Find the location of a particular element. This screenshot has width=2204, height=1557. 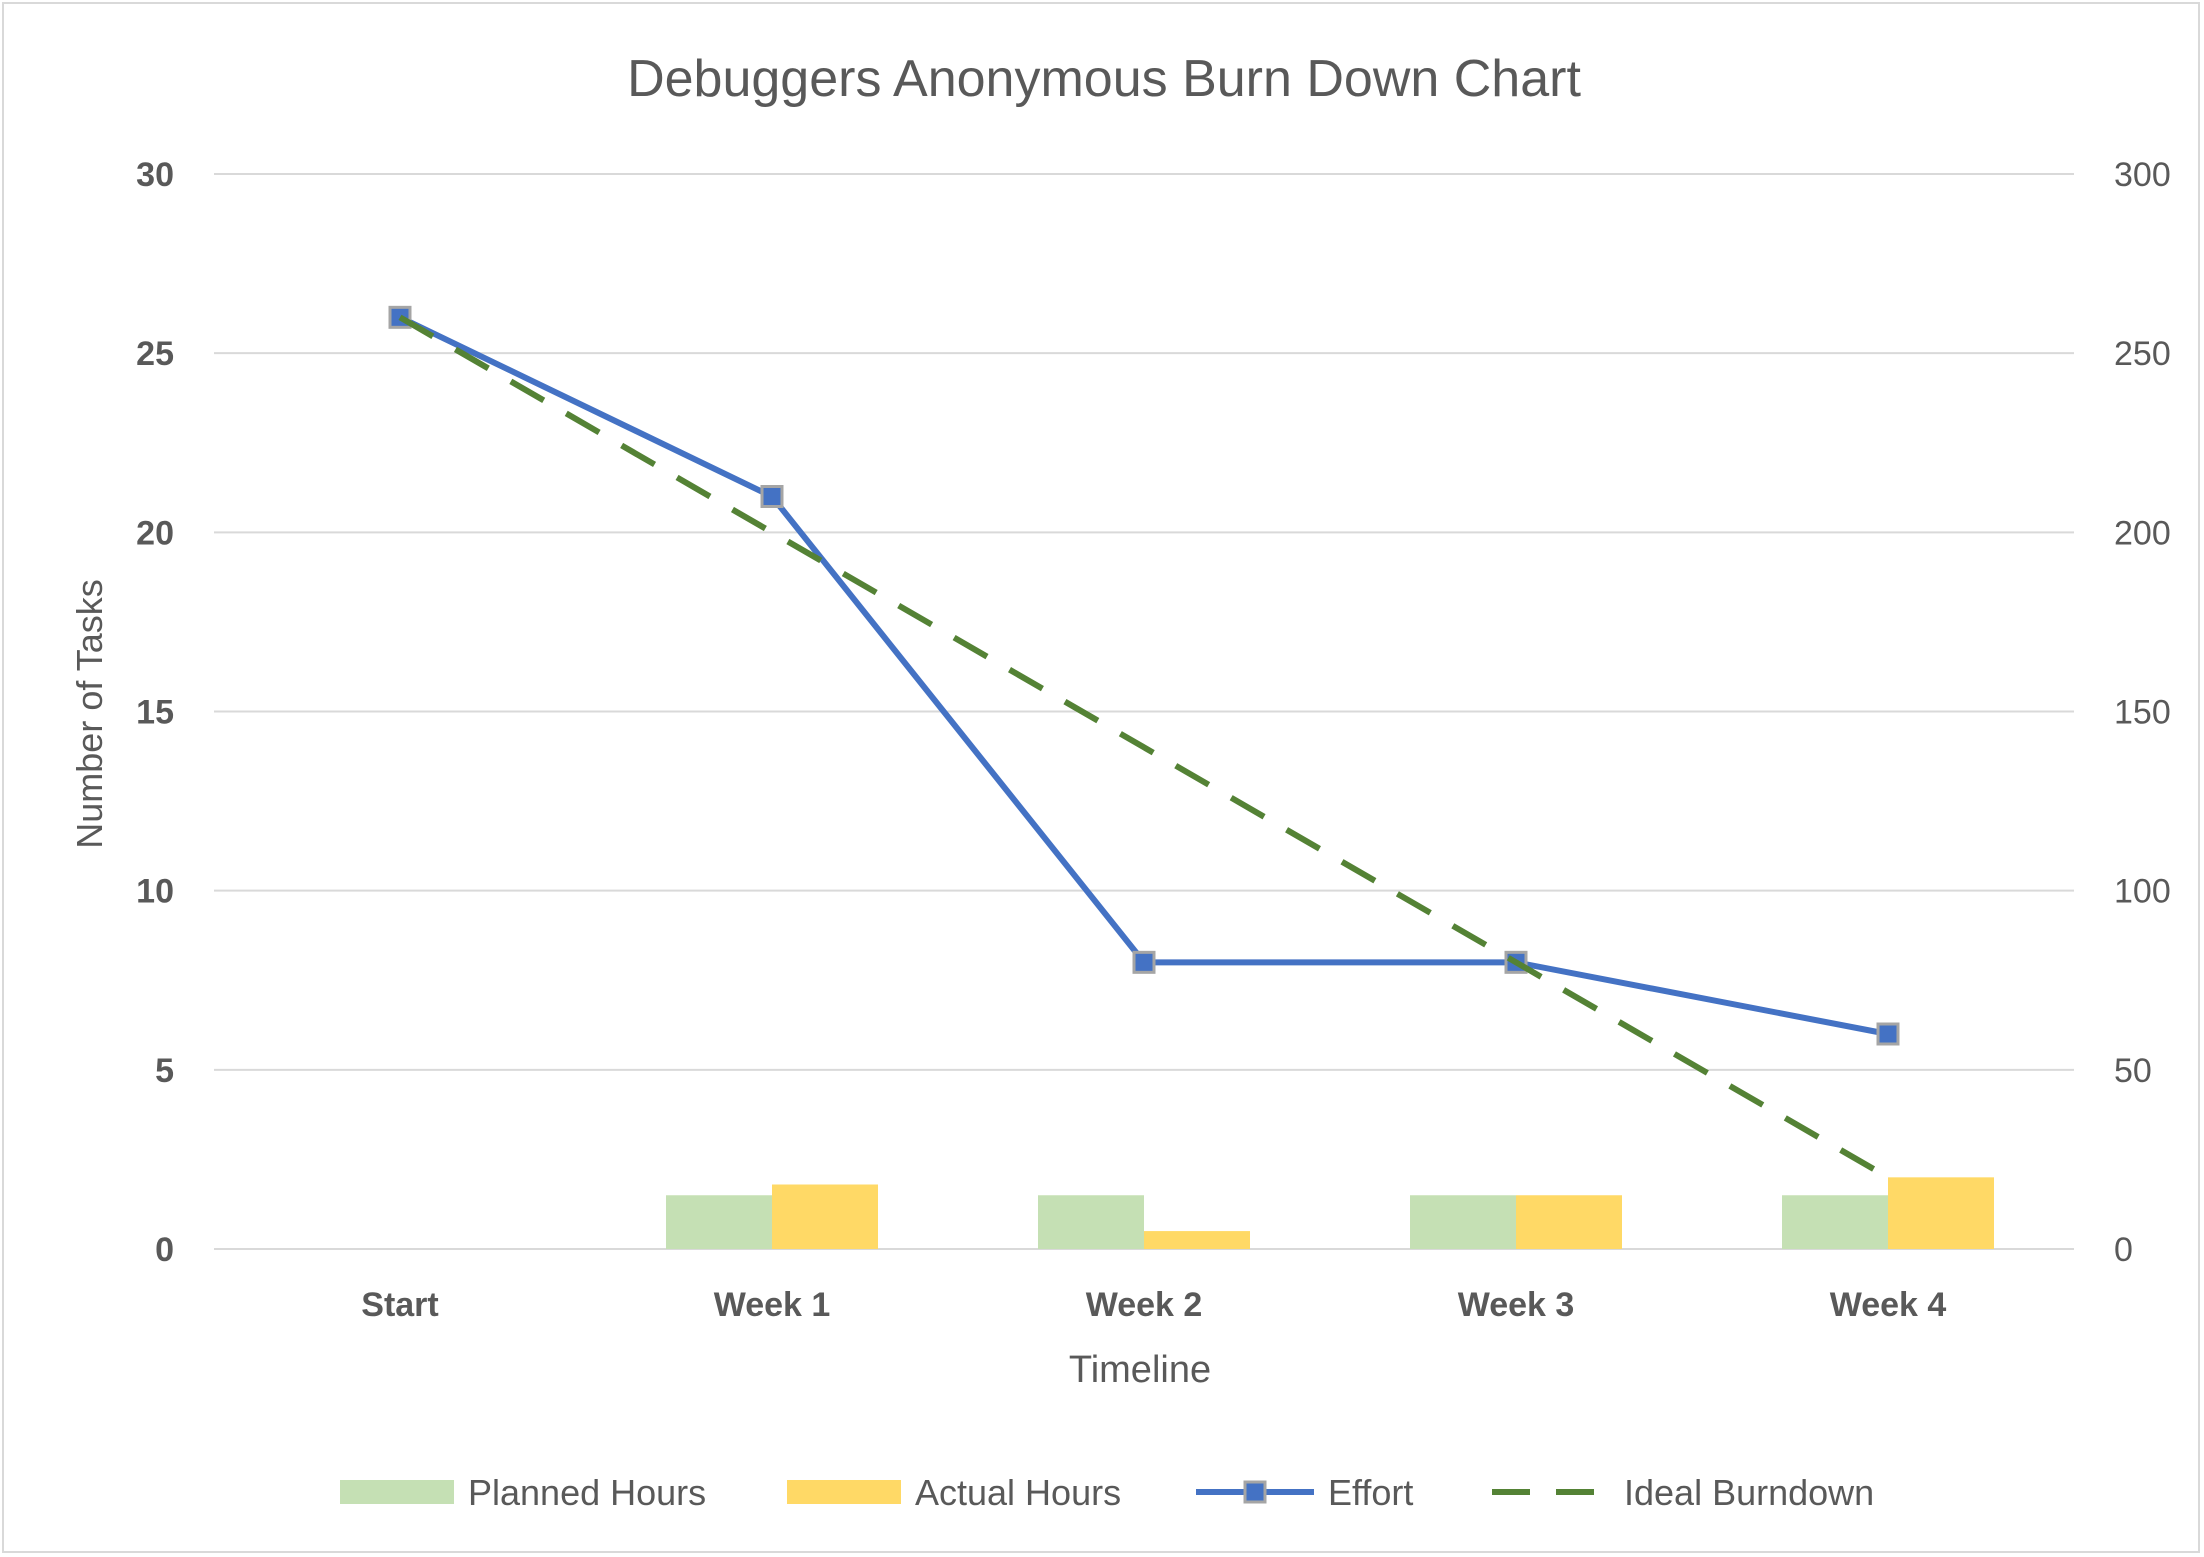

x-tick-label: Week 1 is located at coordinates (772, 1305).